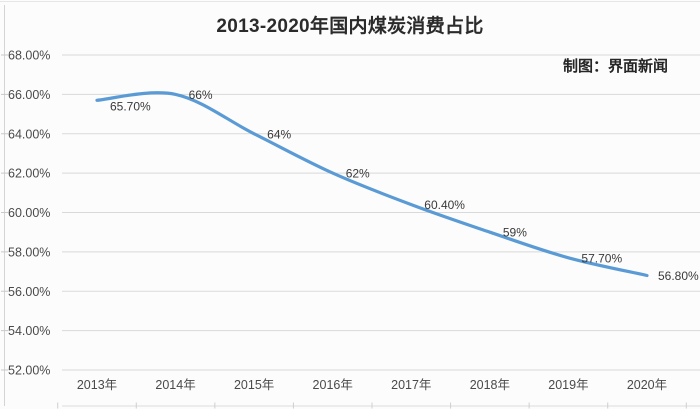 This screenshot has height=409, width=700. Describe the element at coordinates (201, 95) in the screenshot. I see `data-label: 66%` at that location.